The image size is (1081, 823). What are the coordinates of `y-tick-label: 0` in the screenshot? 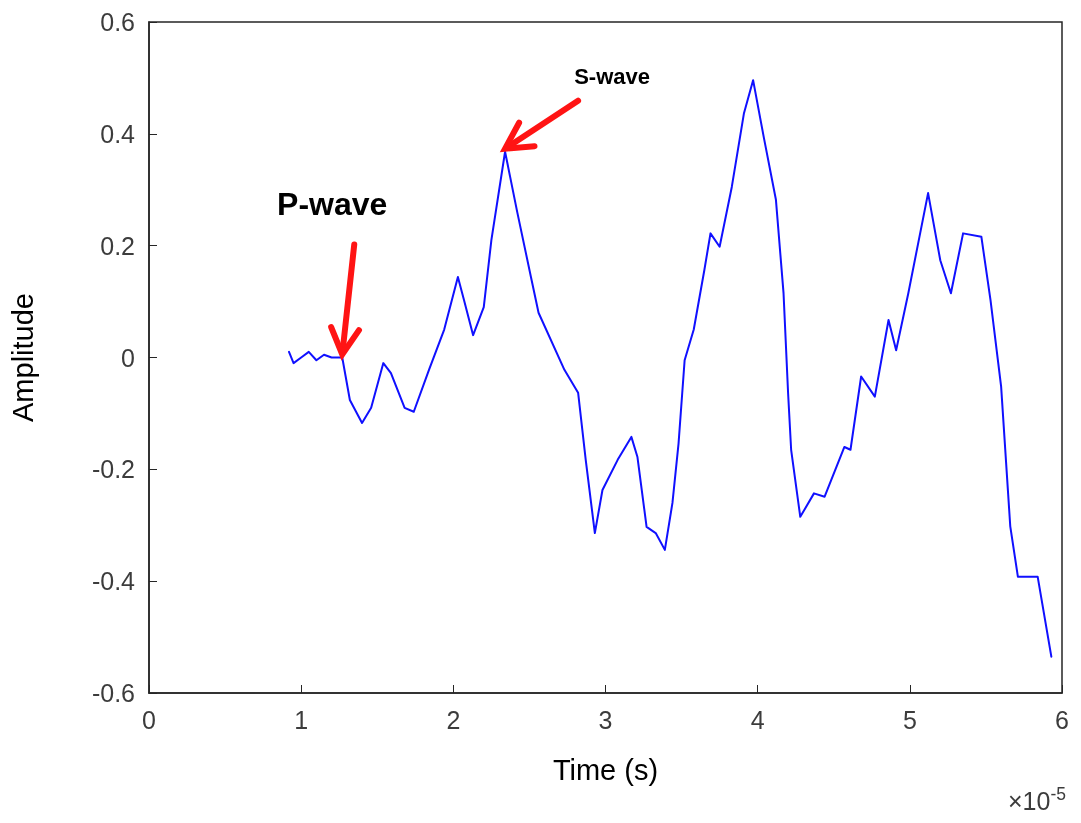 It's located at (128, 357).